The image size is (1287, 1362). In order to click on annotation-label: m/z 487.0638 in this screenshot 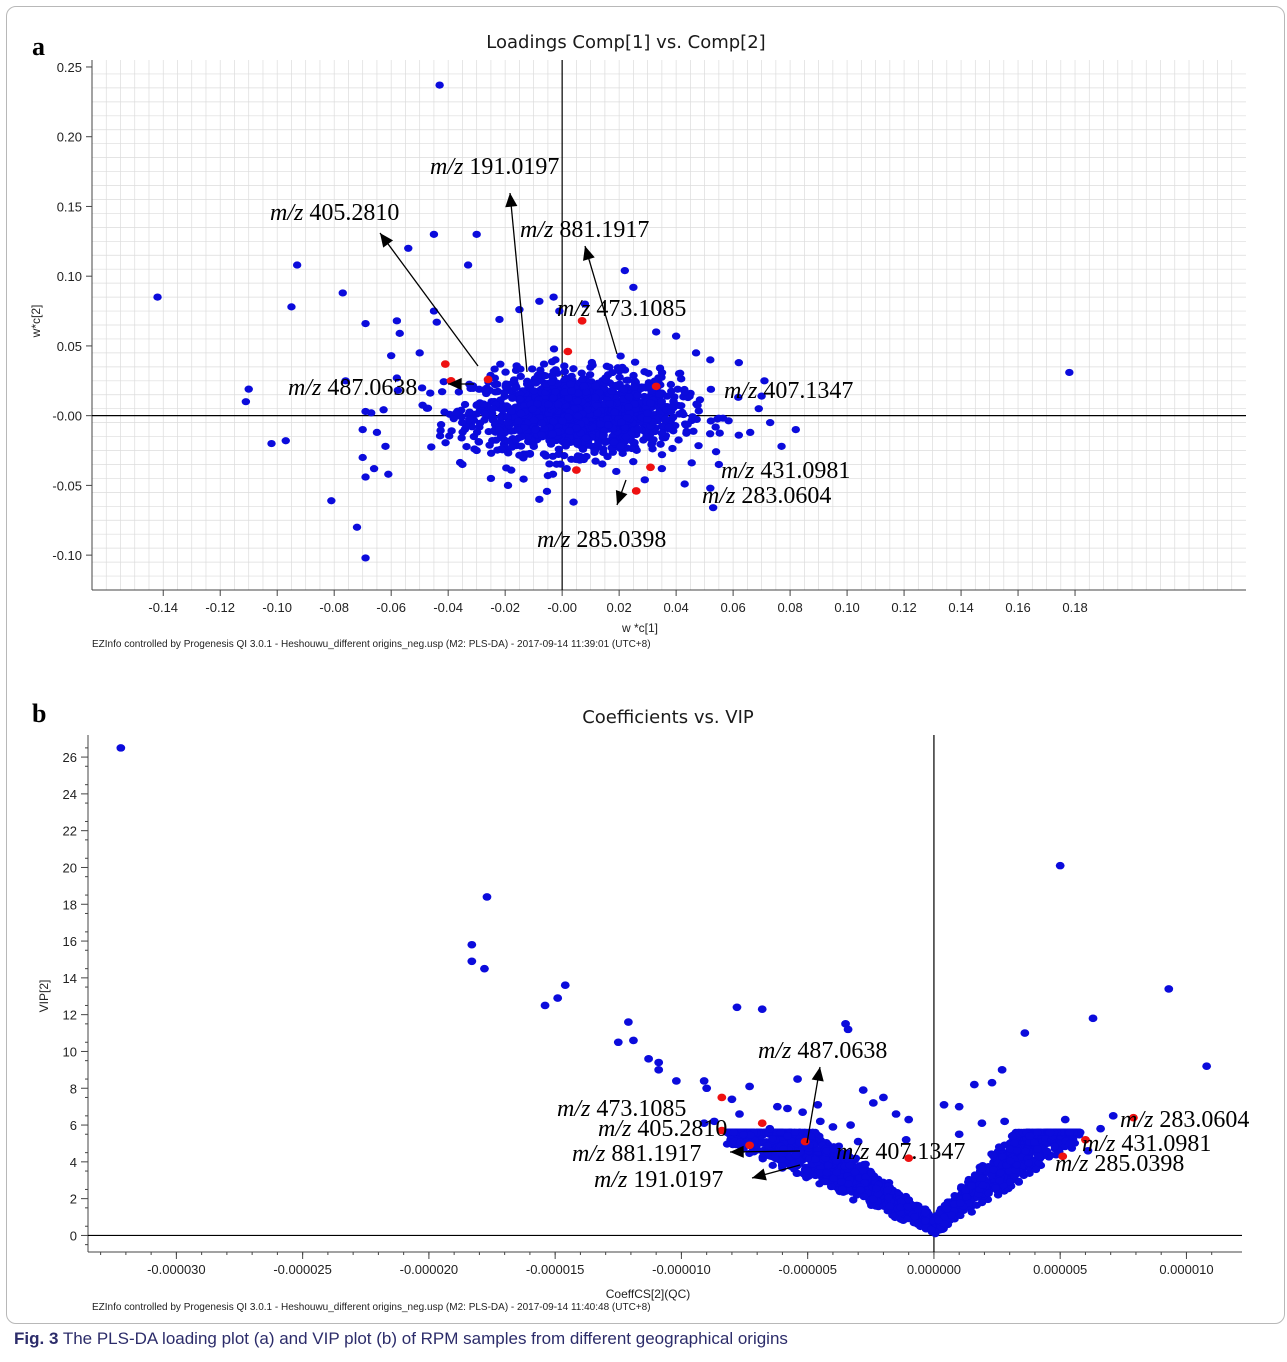, I will do `click(352, 388)`.